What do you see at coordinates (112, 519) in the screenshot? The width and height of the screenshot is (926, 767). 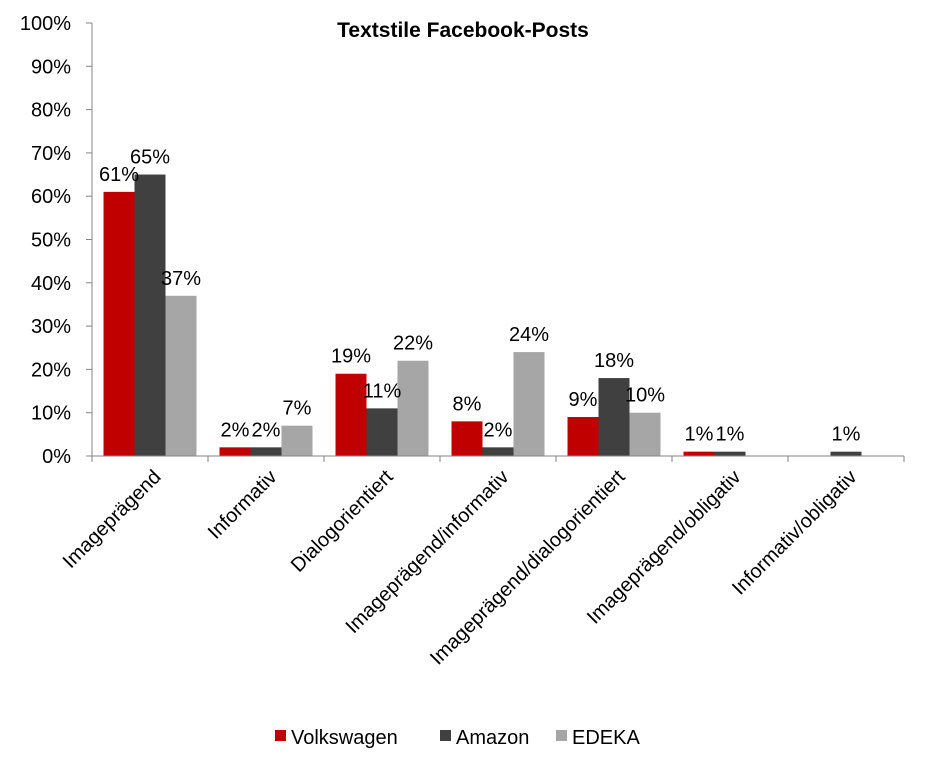 I see `x-category-label: Imageprägend` at bounding box center [112, 519].